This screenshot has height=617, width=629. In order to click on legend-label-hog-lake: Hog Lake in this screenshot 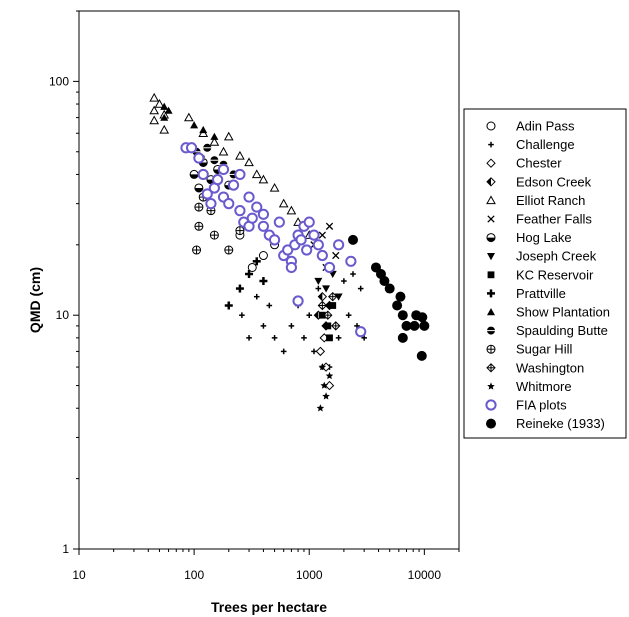, I will do `click(544, 237)`.